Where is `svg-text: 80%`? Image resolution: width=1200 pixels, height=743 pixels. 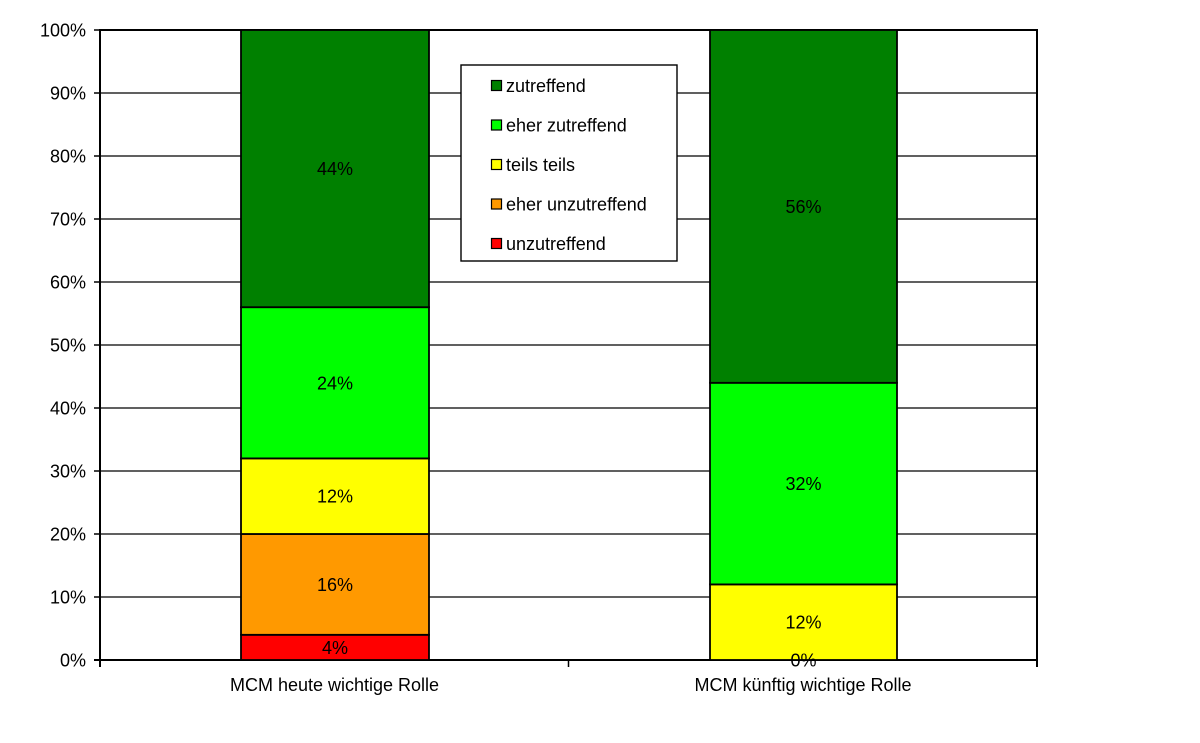 svg-text: 80% is located at coordinates (68, 157).